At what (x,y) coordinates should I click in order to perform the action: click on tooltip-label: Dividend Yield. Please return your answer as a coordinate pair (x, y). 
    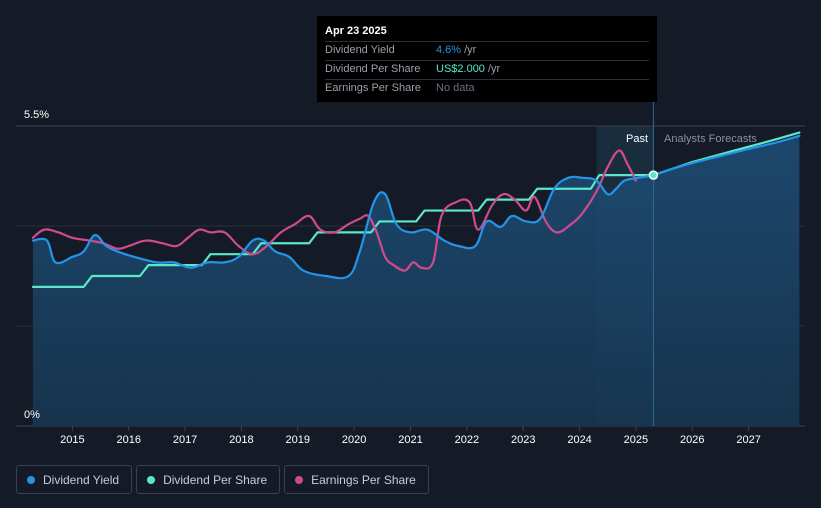
    Looking at the image, I should click on (360, 50).